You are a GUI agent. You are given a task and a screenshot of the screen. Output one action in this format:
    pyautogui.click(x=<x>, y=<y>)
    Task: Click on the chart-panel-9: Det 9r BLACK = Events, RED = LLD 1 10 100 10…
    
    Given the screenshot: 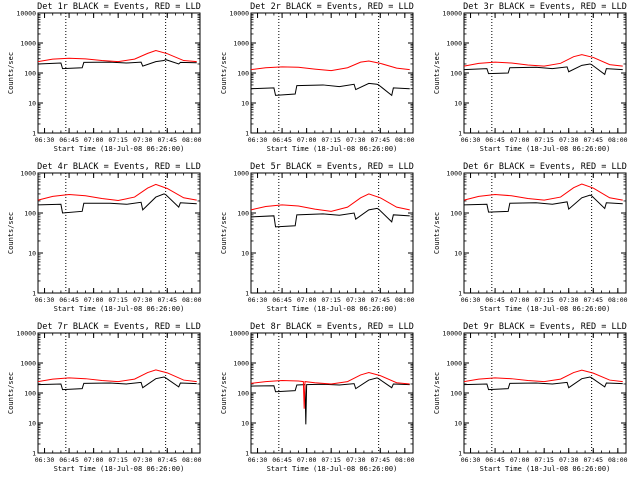 What is the action you would take?
    pyautogui.click(x=530, y=397)
    